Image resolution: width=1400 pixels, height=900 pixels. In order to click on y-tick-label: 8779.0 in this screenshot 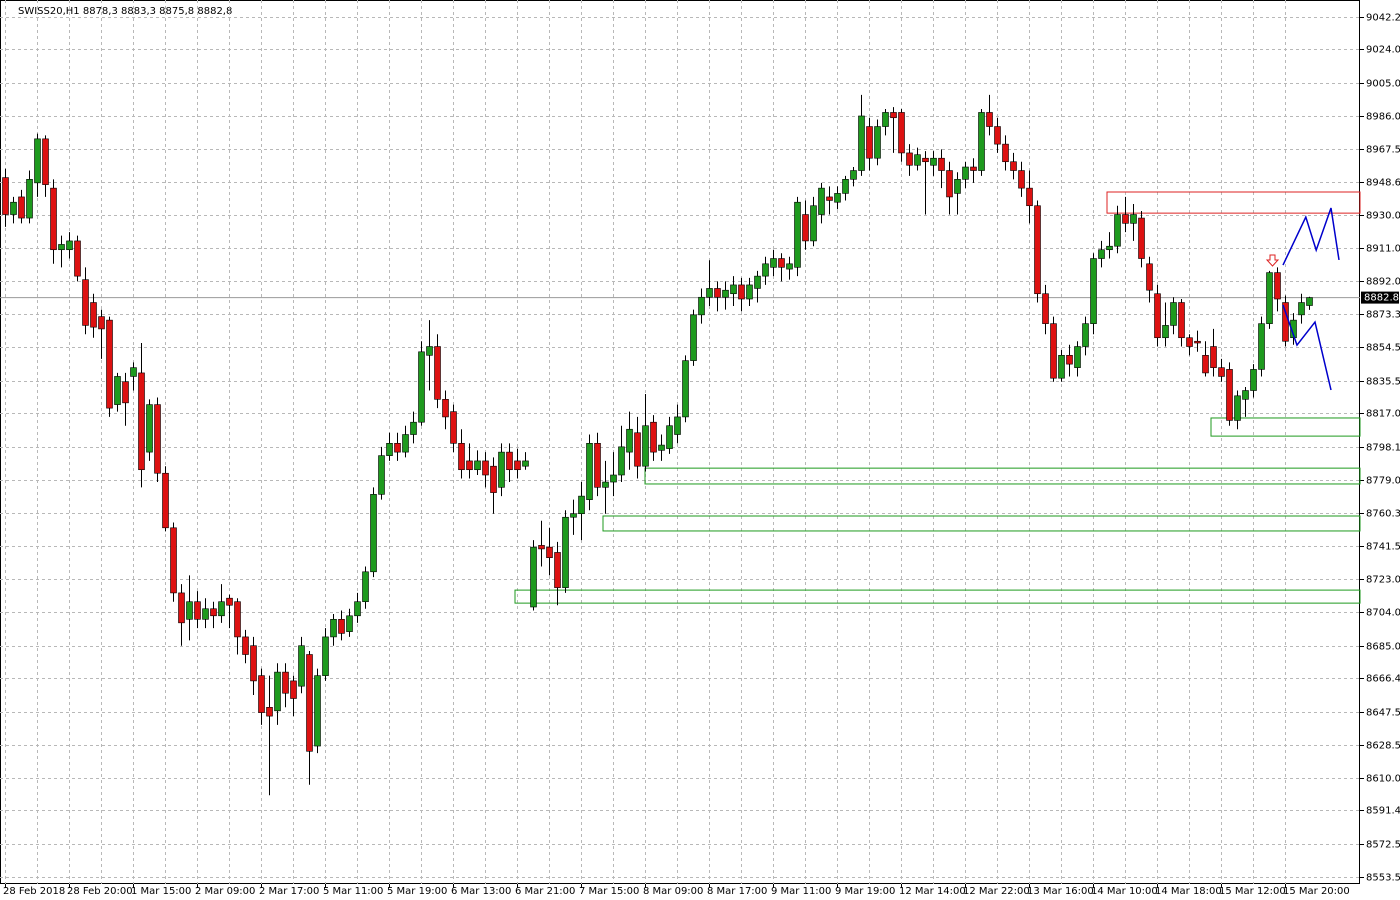, I will do `click(1383, 481)`.